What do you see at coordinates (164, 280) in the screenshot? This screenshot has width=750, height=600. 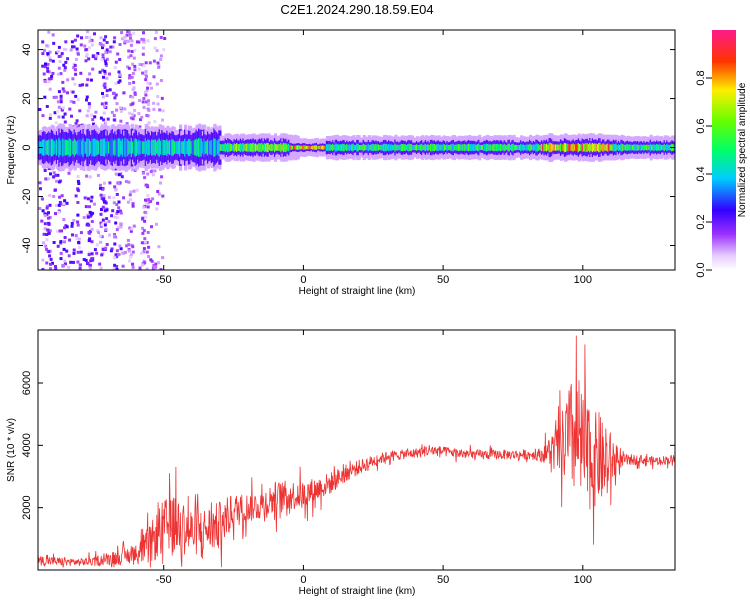 I see `x-tick-label: -50` at bounding box center [164, 280].